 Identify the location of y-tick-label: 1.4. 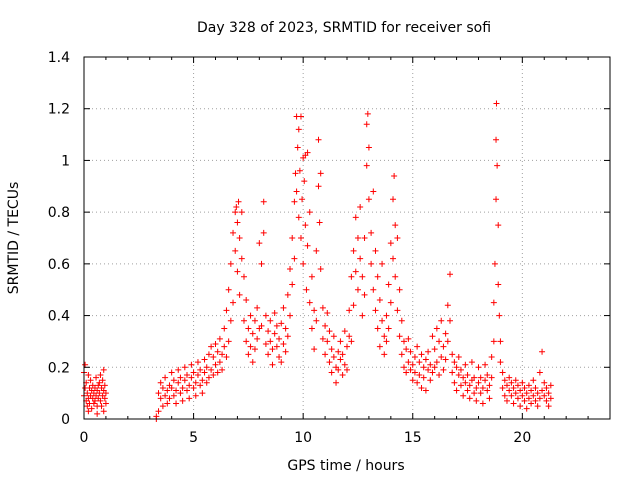
(59, 58).